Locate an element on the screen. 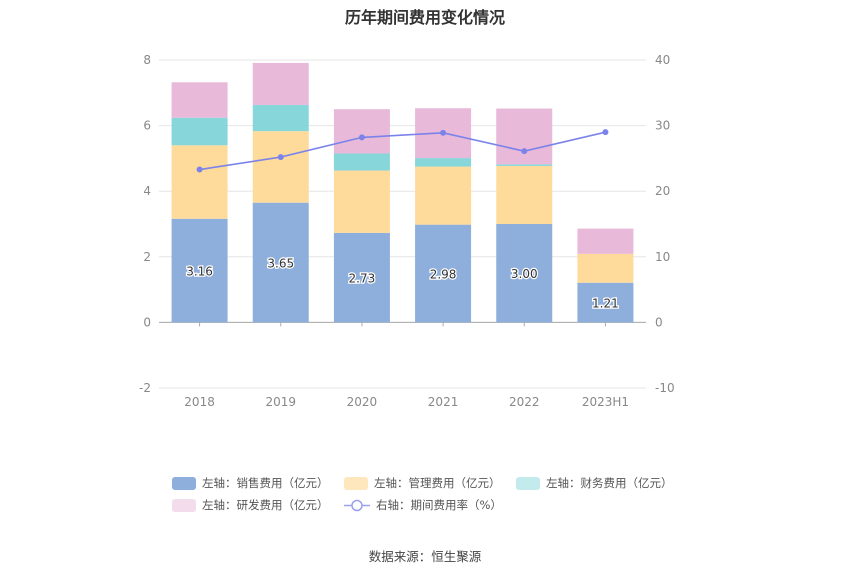  bar-value-label: 3.65 is located at coordinates (280, 264).